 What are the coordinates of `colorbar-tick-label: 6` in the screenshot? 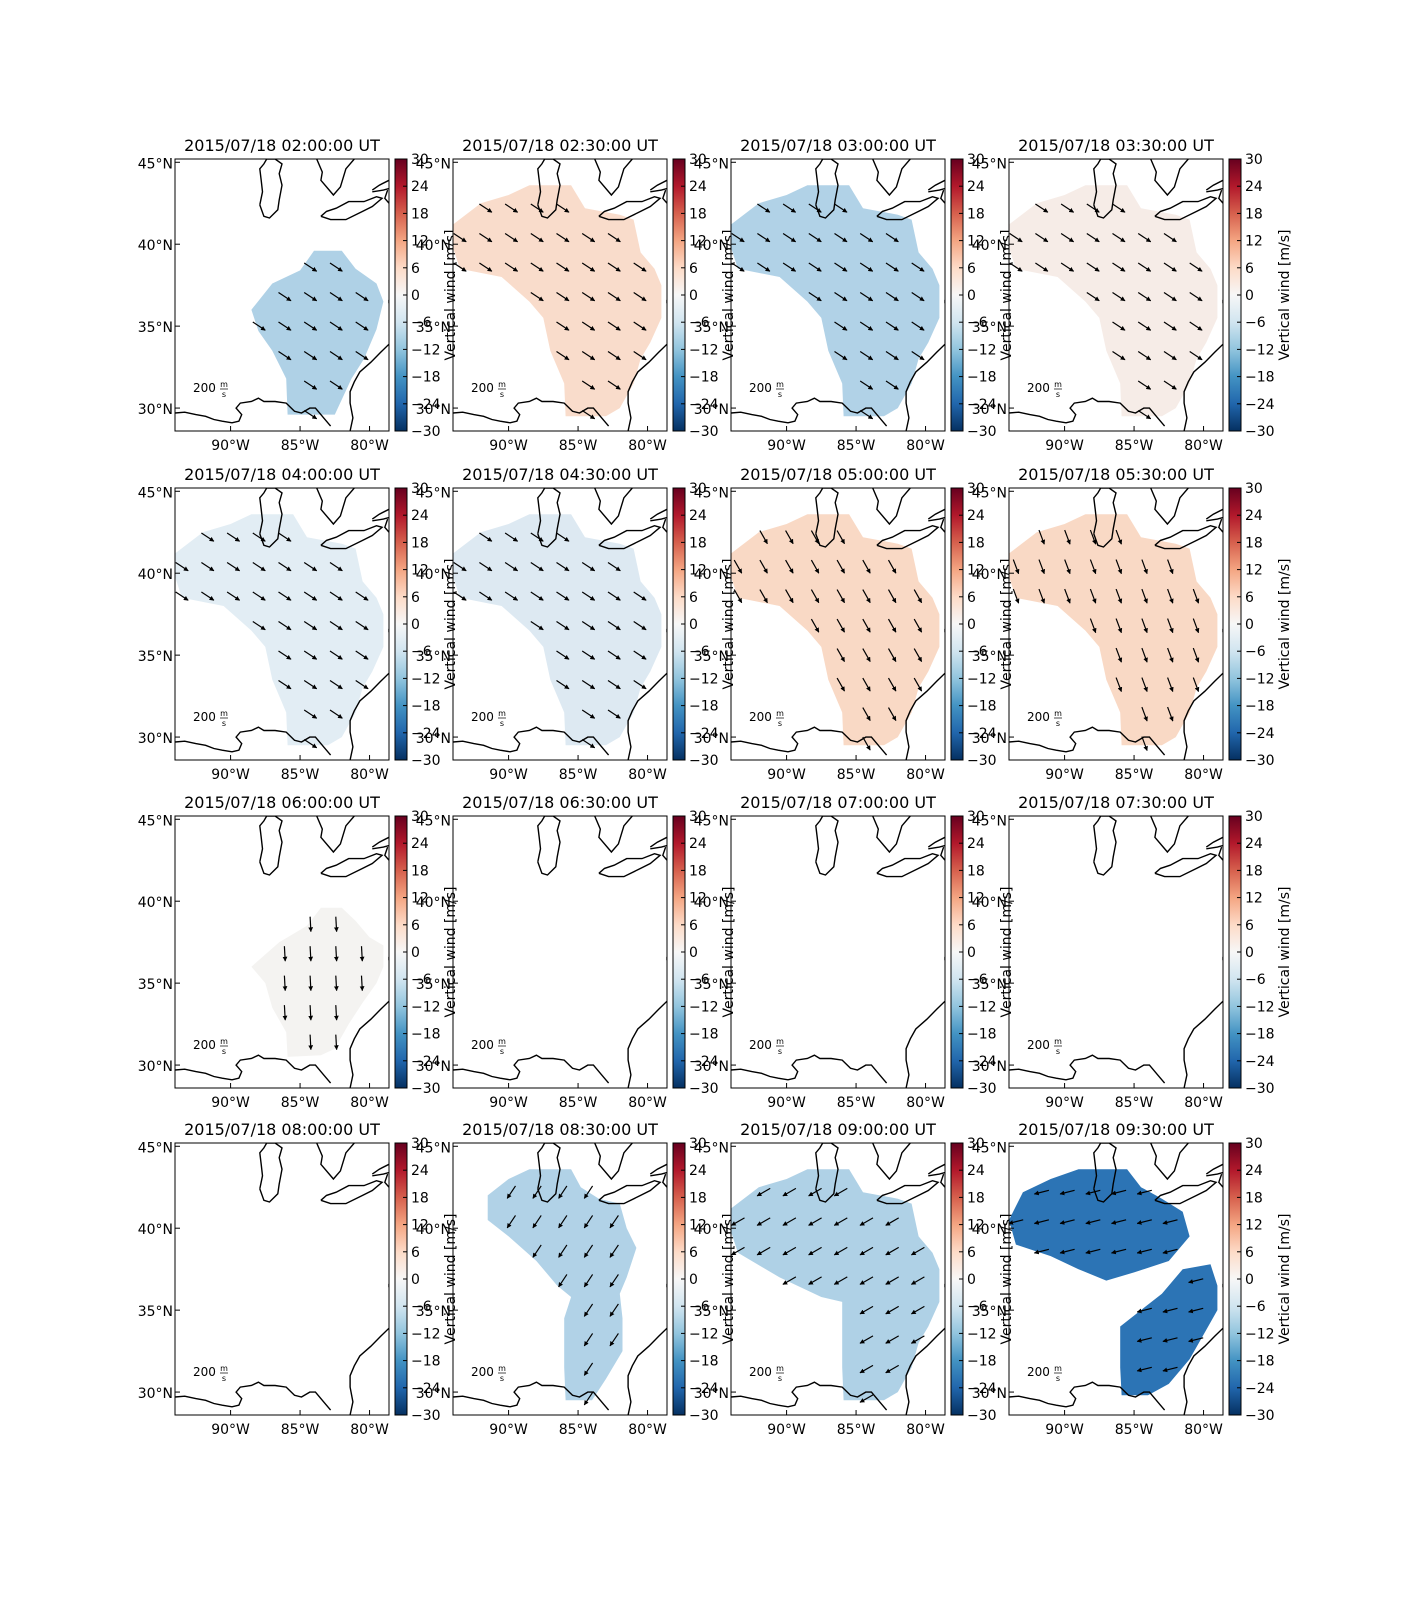 It's located at (1249, 598).